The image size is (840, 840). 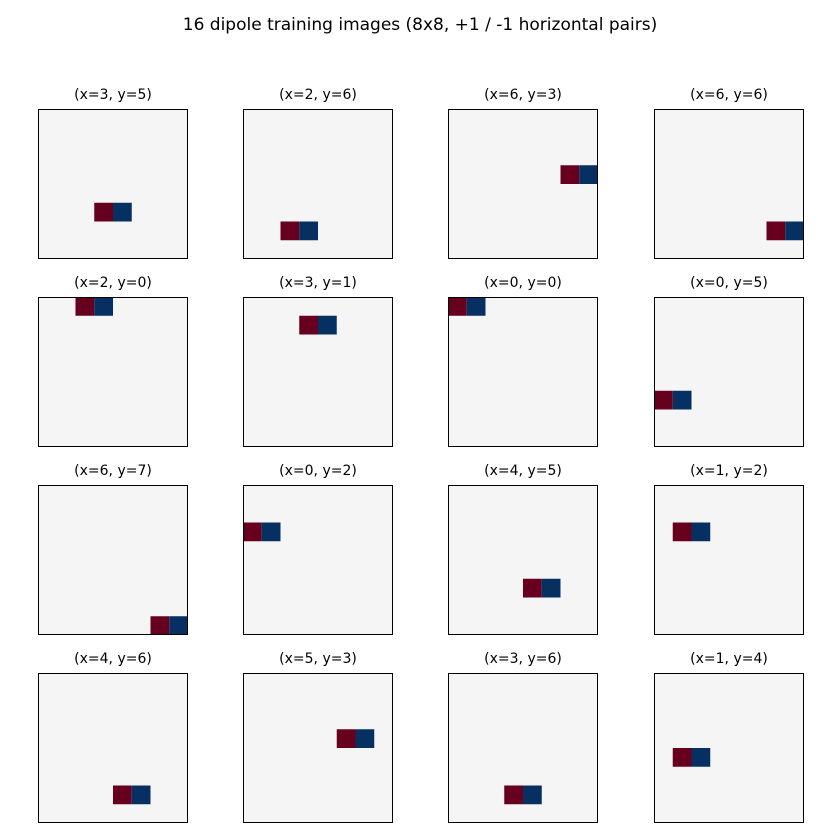 What do you see at coordinates (113, 95) in the screenshot?
I see `panel-title: (x=3, y=5)` at bounding box center [113, 95].